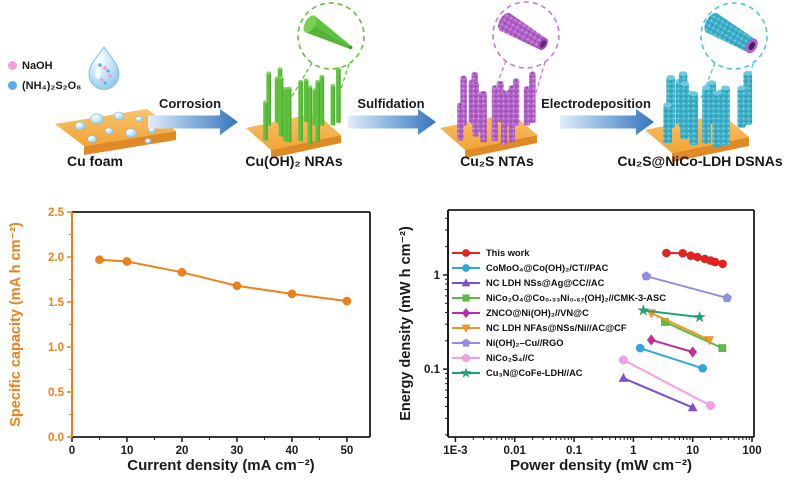 The width and height of the screenshot is (798, 482). Describe the element at coordinates (545, 283) in the screenshot. I see `svg-text: NC LDH NSs@Ag@CC//AC` at that location.